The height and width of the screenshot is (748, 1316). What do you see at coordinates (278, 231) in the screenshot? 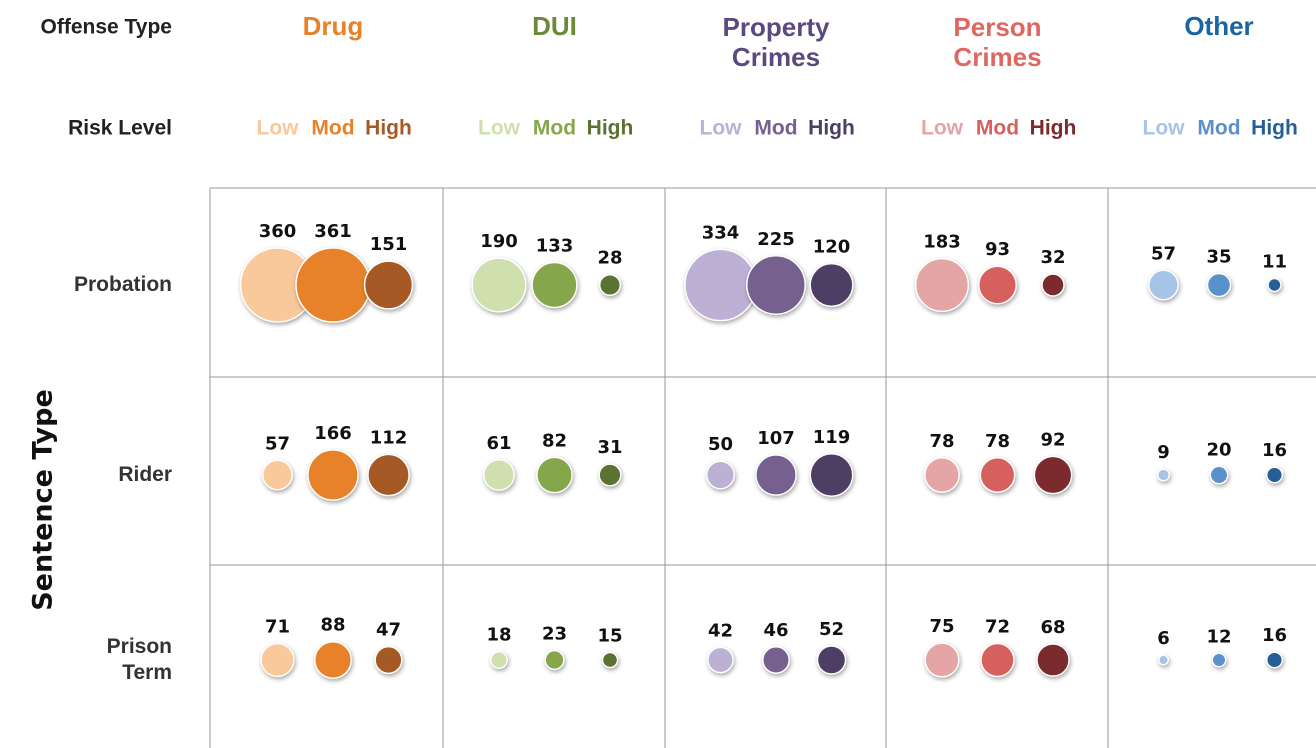
I see `value-label: 360` at bounding box center [278, 231].